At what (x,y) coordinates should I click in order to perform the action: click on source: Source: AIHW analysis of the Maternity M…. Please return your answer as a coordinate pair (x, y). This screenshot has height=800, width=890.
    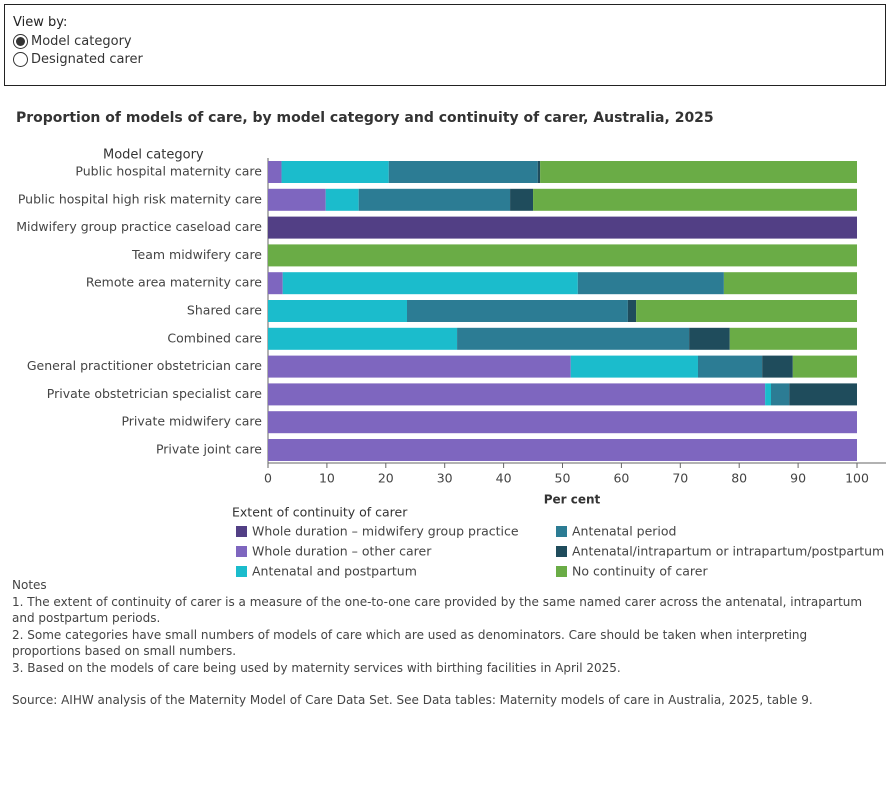
    Looking at the image, I should click on (412, 700).